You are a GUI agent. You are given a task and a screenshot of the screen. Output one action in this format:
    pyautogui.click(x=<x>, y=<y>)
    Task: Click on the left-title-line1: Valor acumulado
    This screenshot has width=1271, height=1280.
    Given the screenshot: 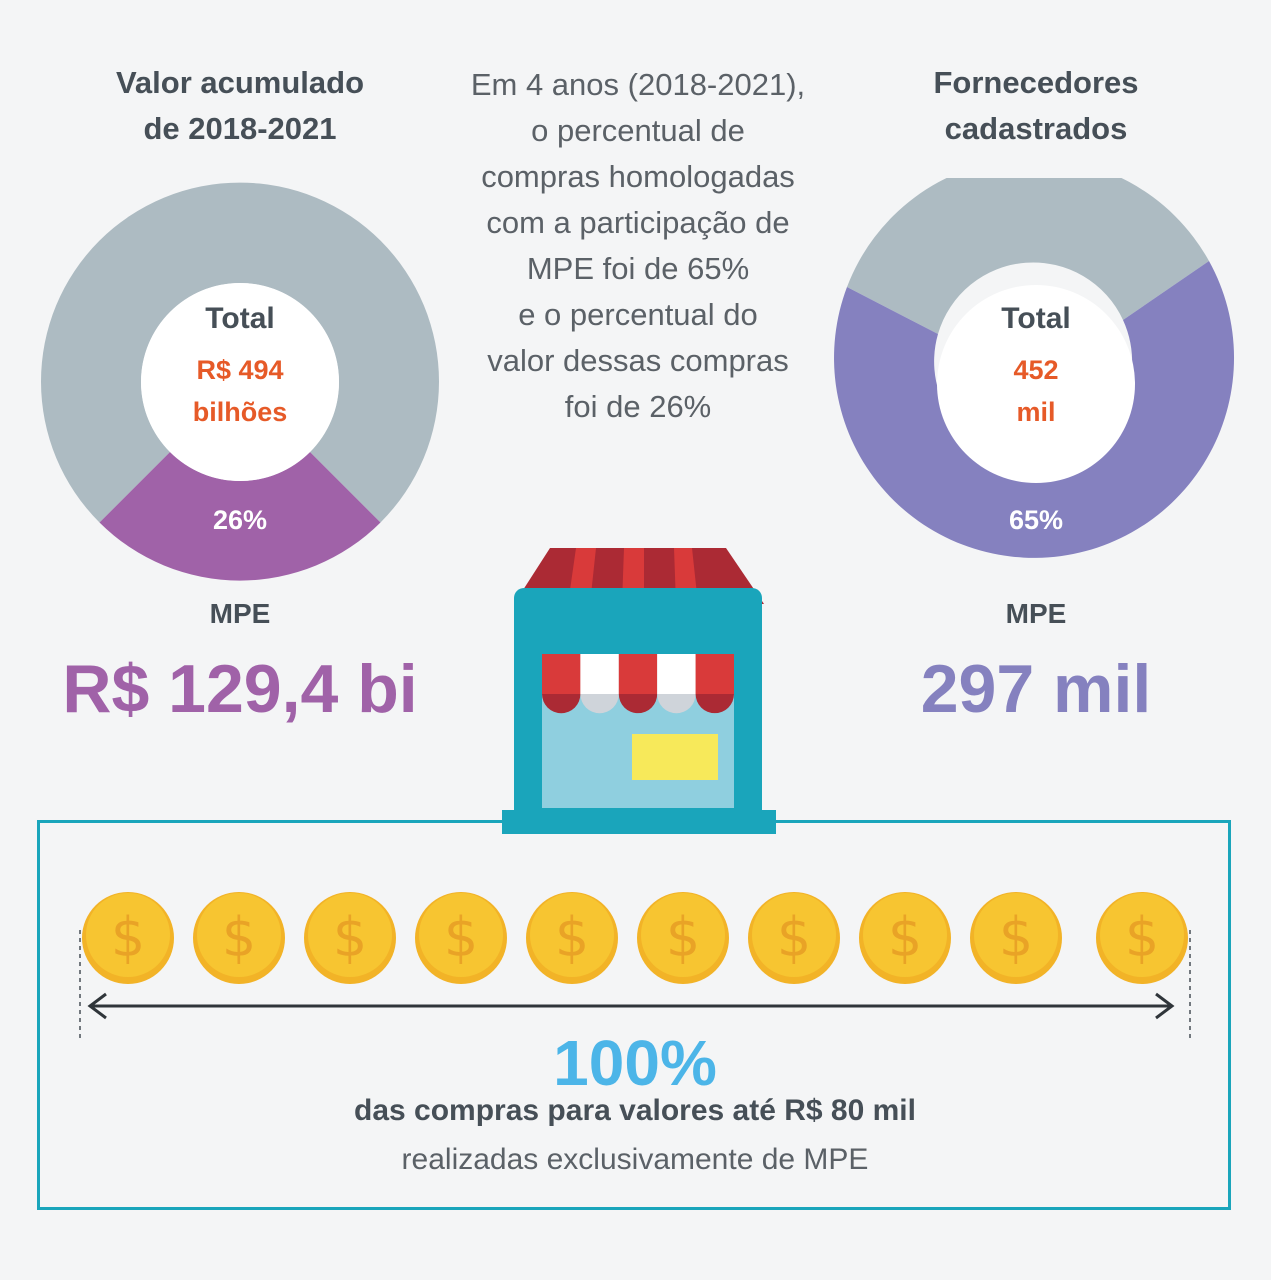 What is the action you would take?
    pyautogui.click(x=240, y=82)
    